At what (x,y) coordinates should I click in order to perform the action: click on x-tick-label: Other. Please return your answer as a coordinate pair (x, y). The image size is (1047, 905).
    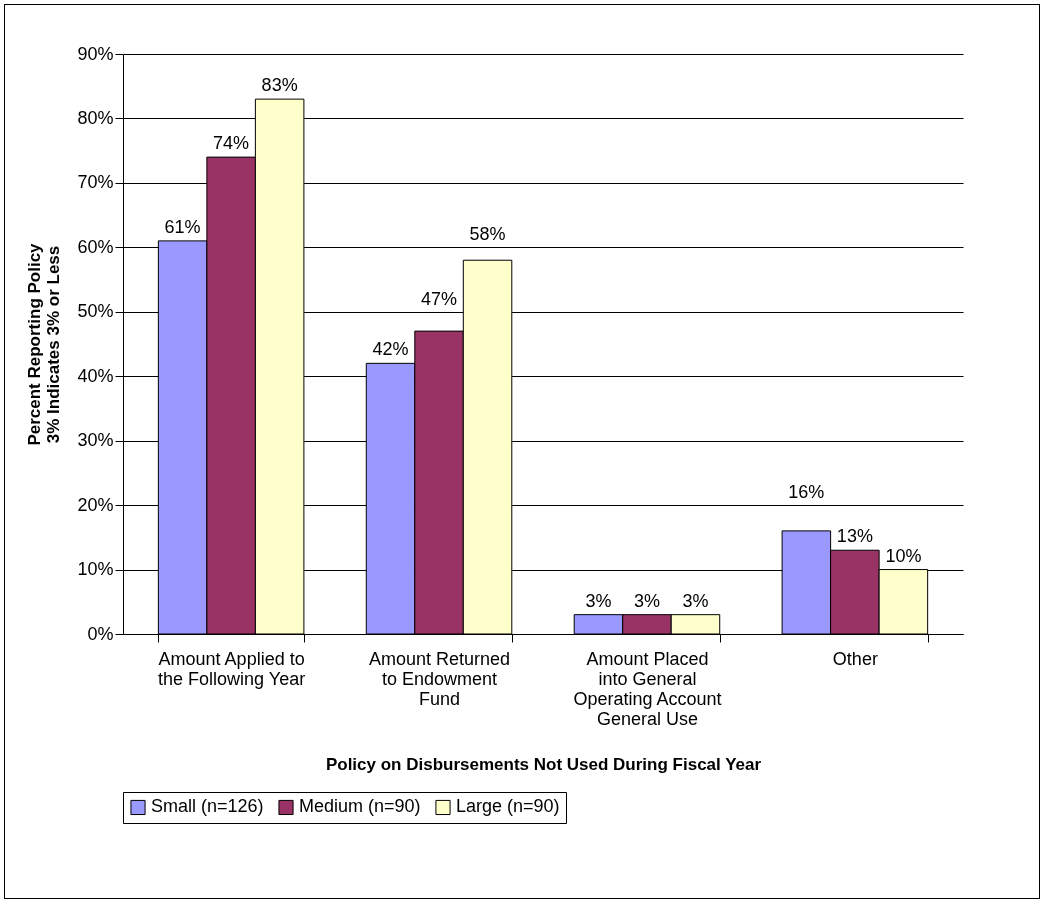
    Looking at the image, I should click on (855, 658).